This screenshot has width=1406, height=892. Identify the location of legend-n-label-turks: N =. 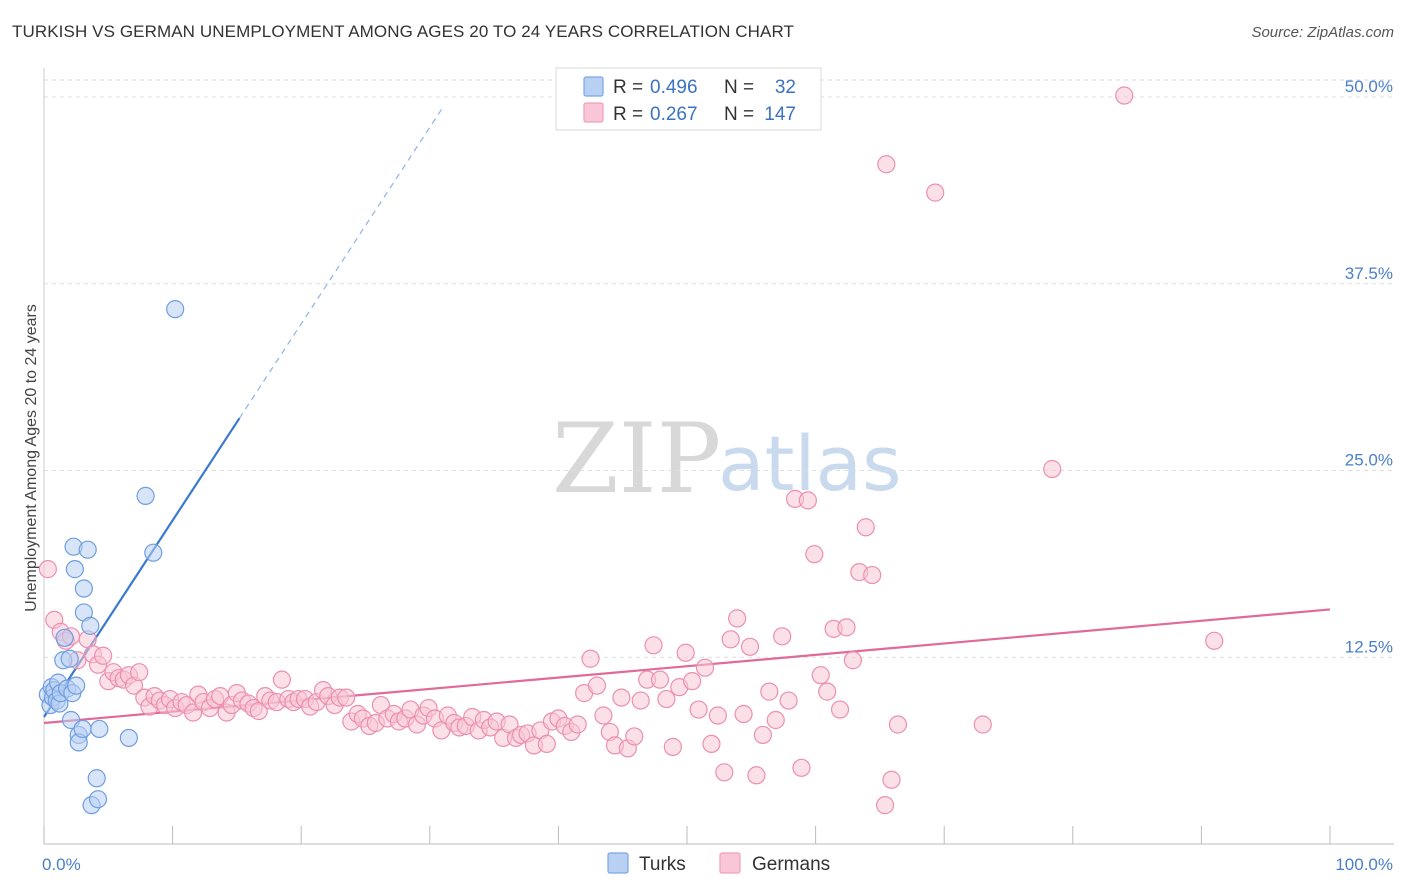
(739, 87).